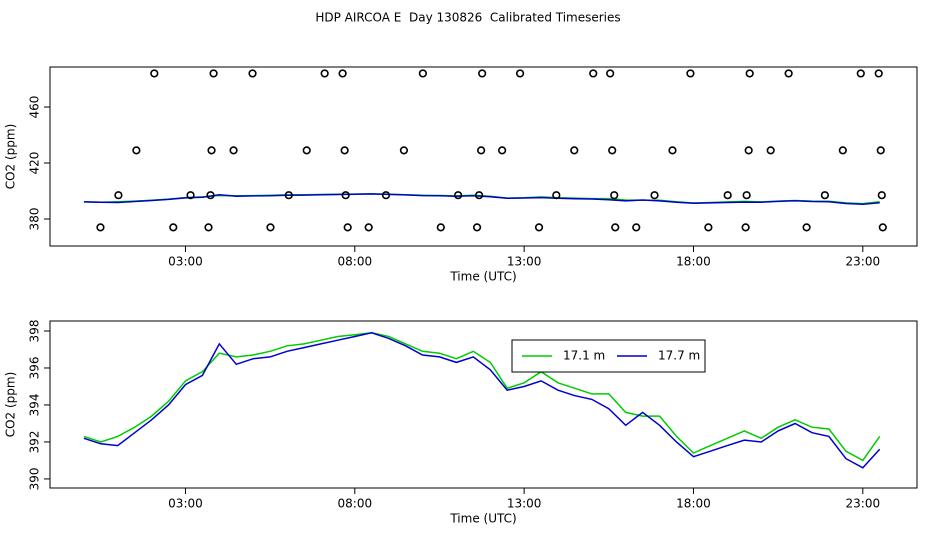 The width and height of the screenshot is (936, 540). What do you see at coordinates (35, 107) in the screenshot?
I see `y-tick-label: 460` at bounding box center [35, 107].